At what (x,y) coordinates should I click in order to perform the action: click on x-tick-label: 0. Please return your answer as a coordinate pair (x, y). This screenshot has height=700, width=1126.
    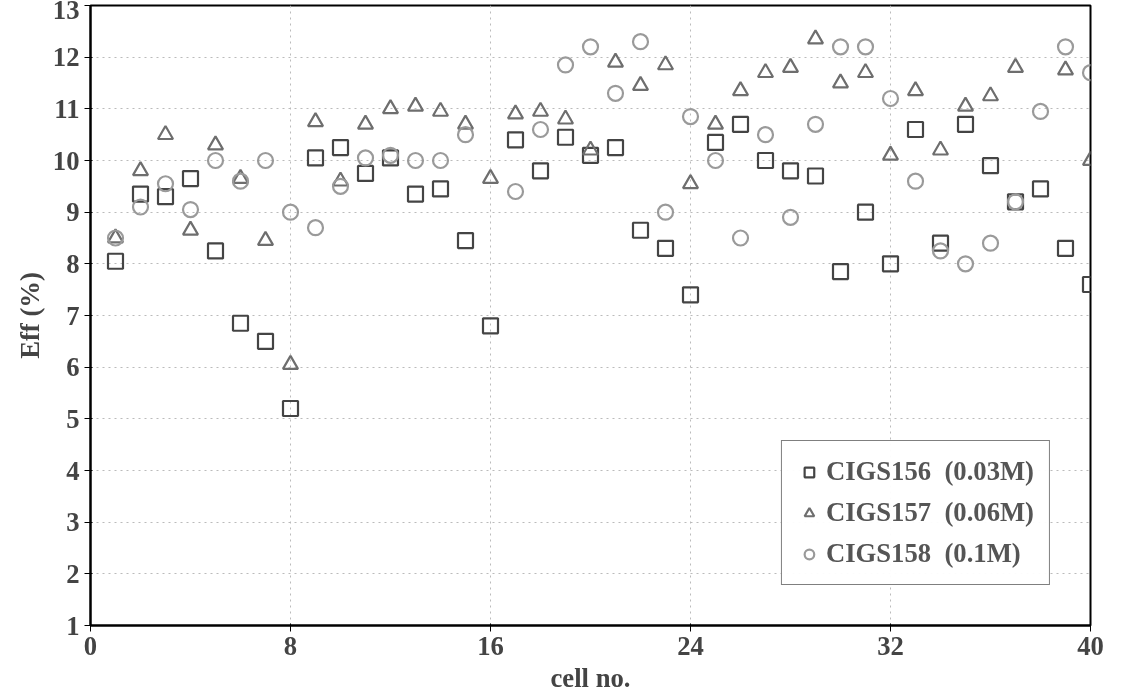
    Looking at the image, I should click on (90, 645).